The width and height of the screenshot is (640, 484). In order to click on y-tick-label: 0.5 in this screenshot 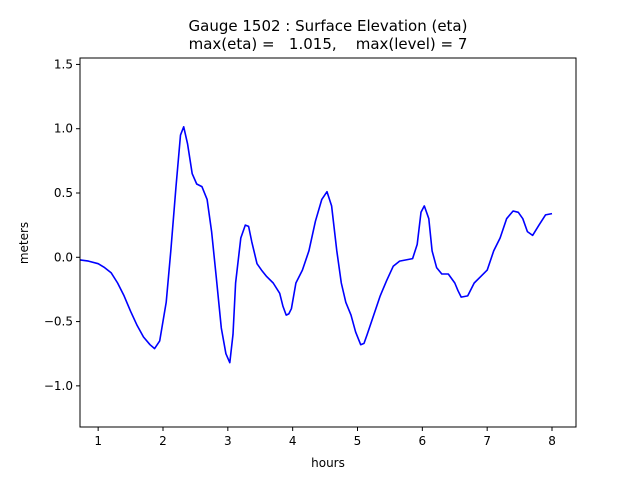, I will do `click(63, 193)`.